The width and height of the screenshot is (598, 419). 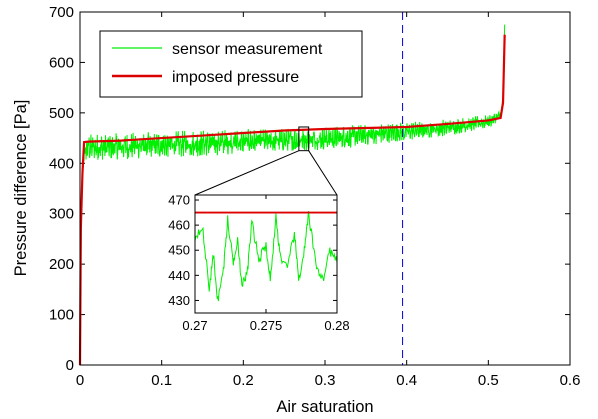 I want to click on y-tick-label: 300, so click(x=61, y=214).